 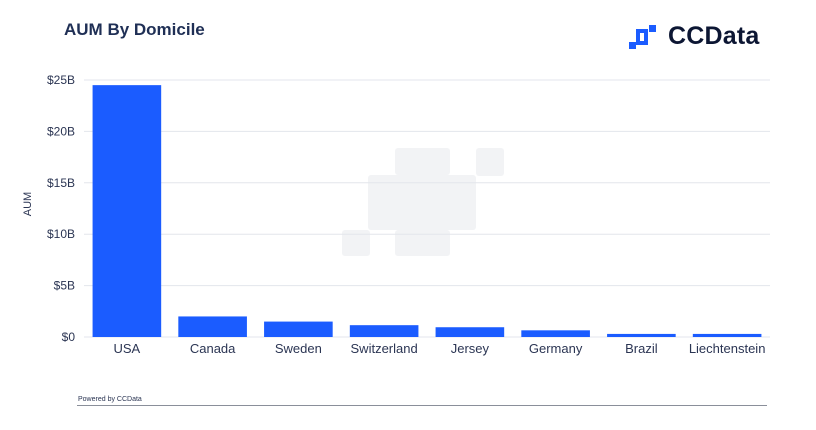 I want to click on x-tick-label: Jersey, so click(x=470, y=348).